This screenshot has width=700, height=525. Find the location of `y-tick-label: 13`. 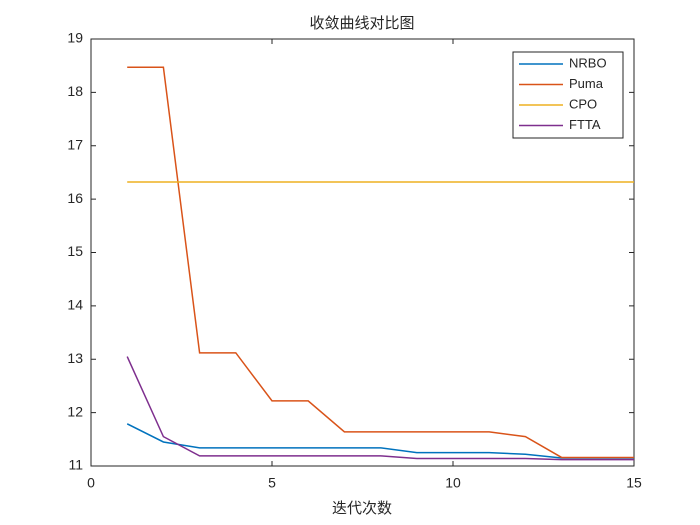

y-tick-label: 13 is located at coordinates (75, 358).